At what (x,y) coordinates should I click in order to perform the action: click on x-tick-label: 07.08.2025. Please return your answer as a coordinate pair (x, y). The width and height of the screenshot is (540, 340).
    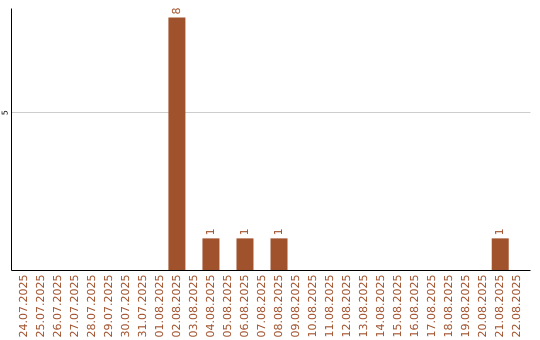
    Looking at the image, I should click on (261, 306).